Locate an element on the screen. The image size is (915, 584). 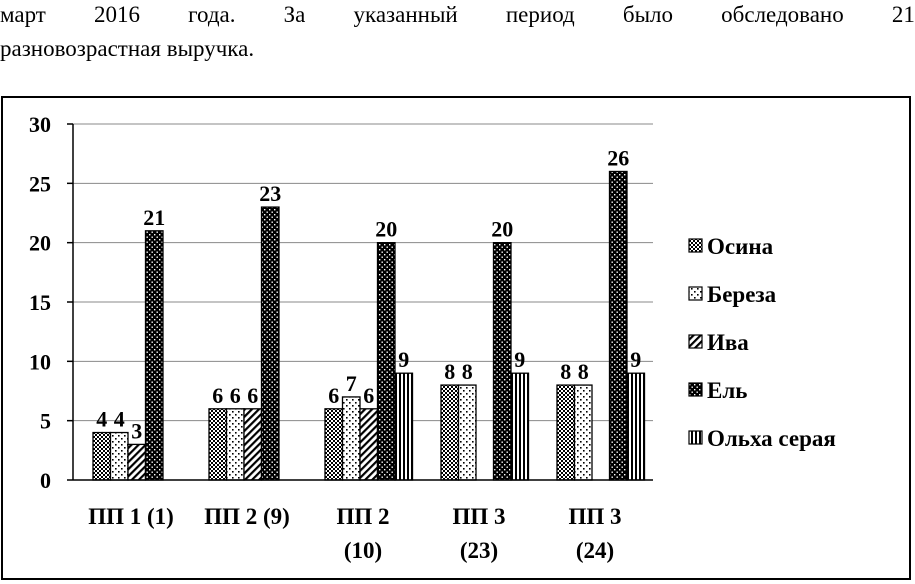
x-category-label: ПП 2 is located at coordinates (362, 516).